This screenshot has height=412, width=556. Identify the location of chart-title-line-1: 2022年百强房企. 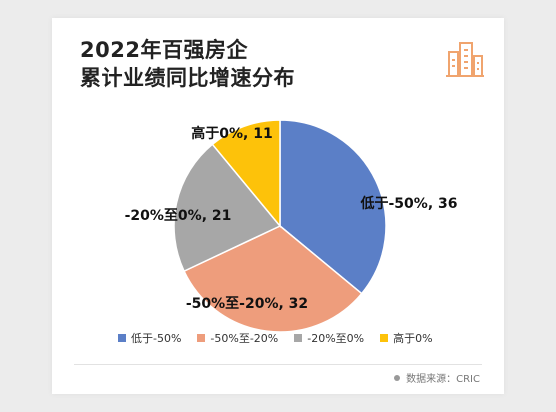
(164, 50).